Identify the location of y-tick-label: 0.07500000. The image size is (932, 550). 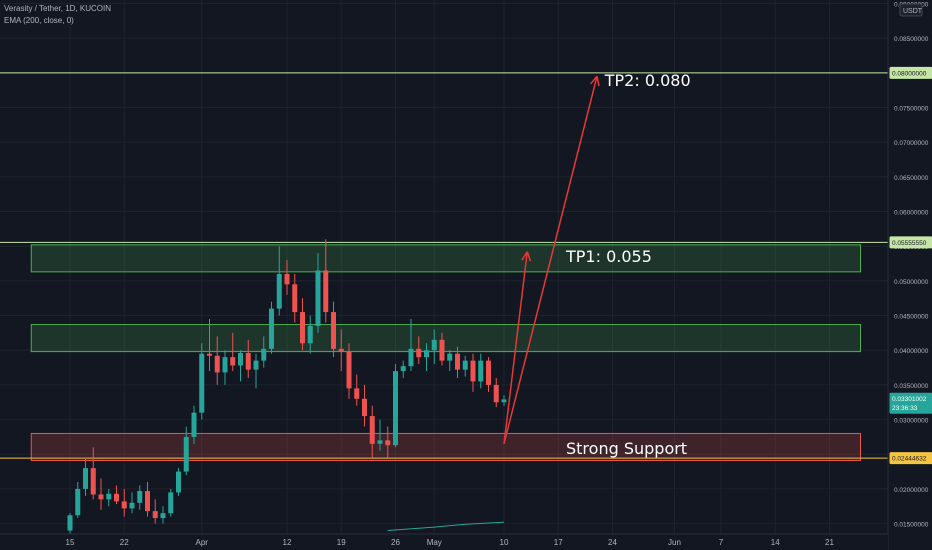
(911, 108).